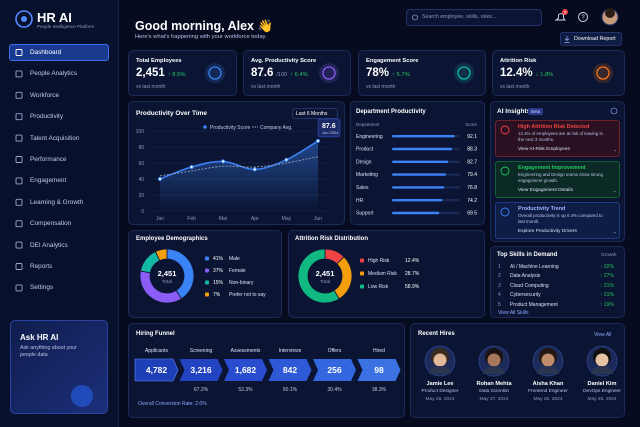 This screenshot has width=640, height=427. Describe the element at coordinates (548, 399) in the screenshot. I see `hire-date: May 26, 2024` at that location.